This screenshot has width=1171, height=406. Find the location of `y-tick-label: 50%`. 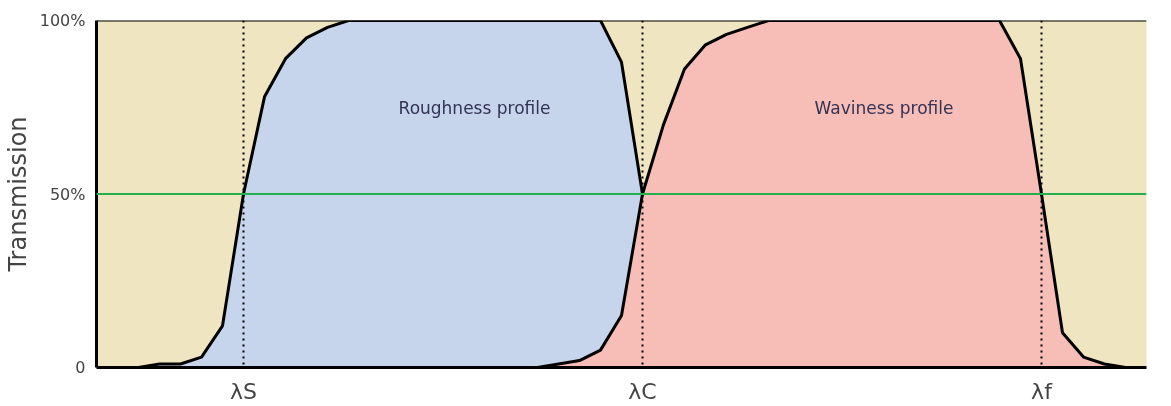

y-tick-label: 50% is located at coordinates (67, 194).